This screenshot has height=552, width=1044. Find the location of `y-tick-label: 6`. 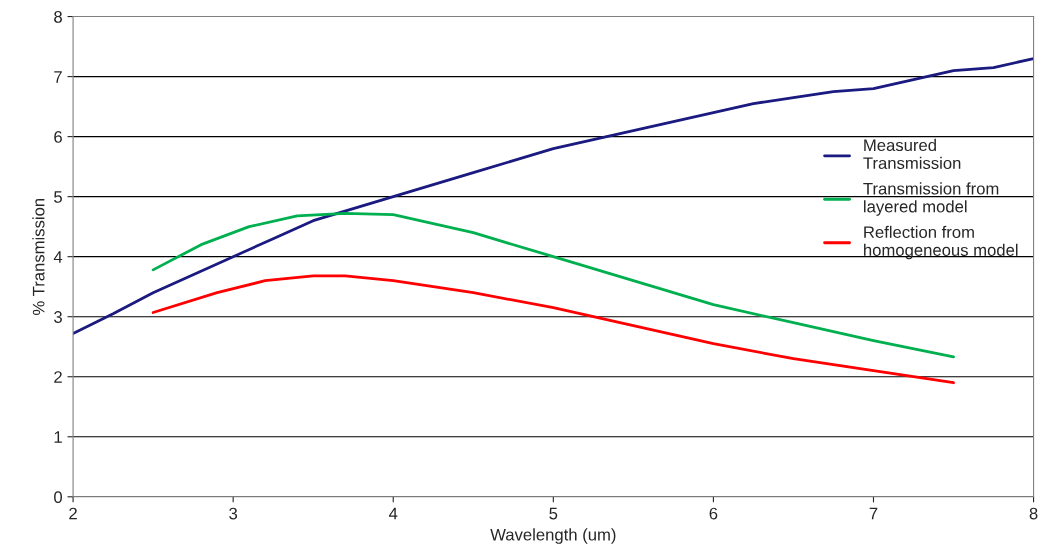

y-tick-label: 6 is located at coordinates (58, 137).